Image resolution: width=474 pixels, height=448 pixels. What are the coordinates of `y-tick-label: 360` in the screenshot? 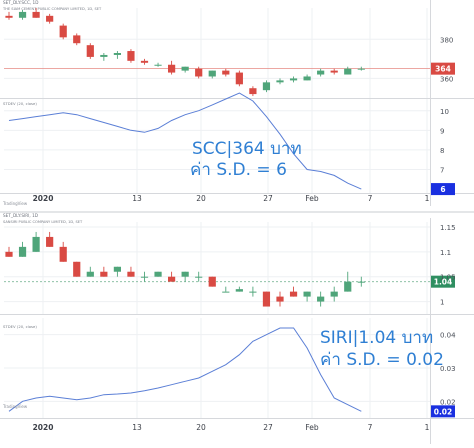 It's located at (446, 79).